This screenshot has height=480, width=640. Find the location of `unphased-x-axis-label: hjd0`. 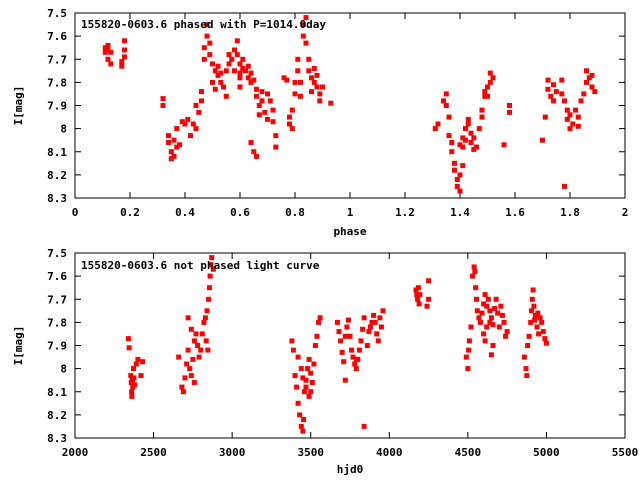

unphased-x-axis-label: hjd0 is located at coordinates (350, 469).